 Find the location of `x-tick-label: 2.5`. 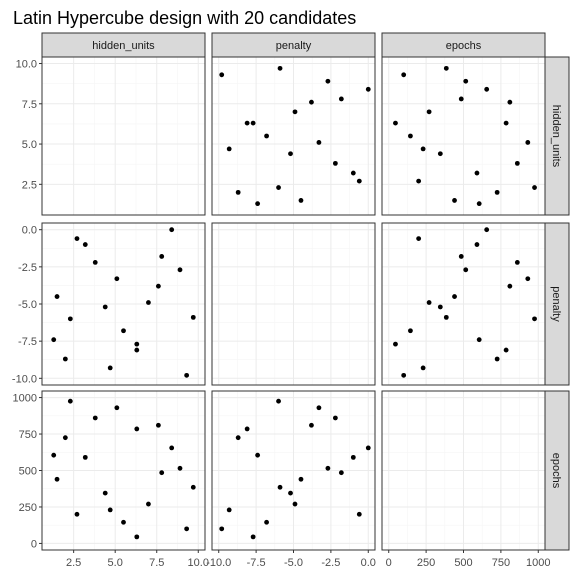

x-tick-label: 2.5 is located at coordinates (73, 563).